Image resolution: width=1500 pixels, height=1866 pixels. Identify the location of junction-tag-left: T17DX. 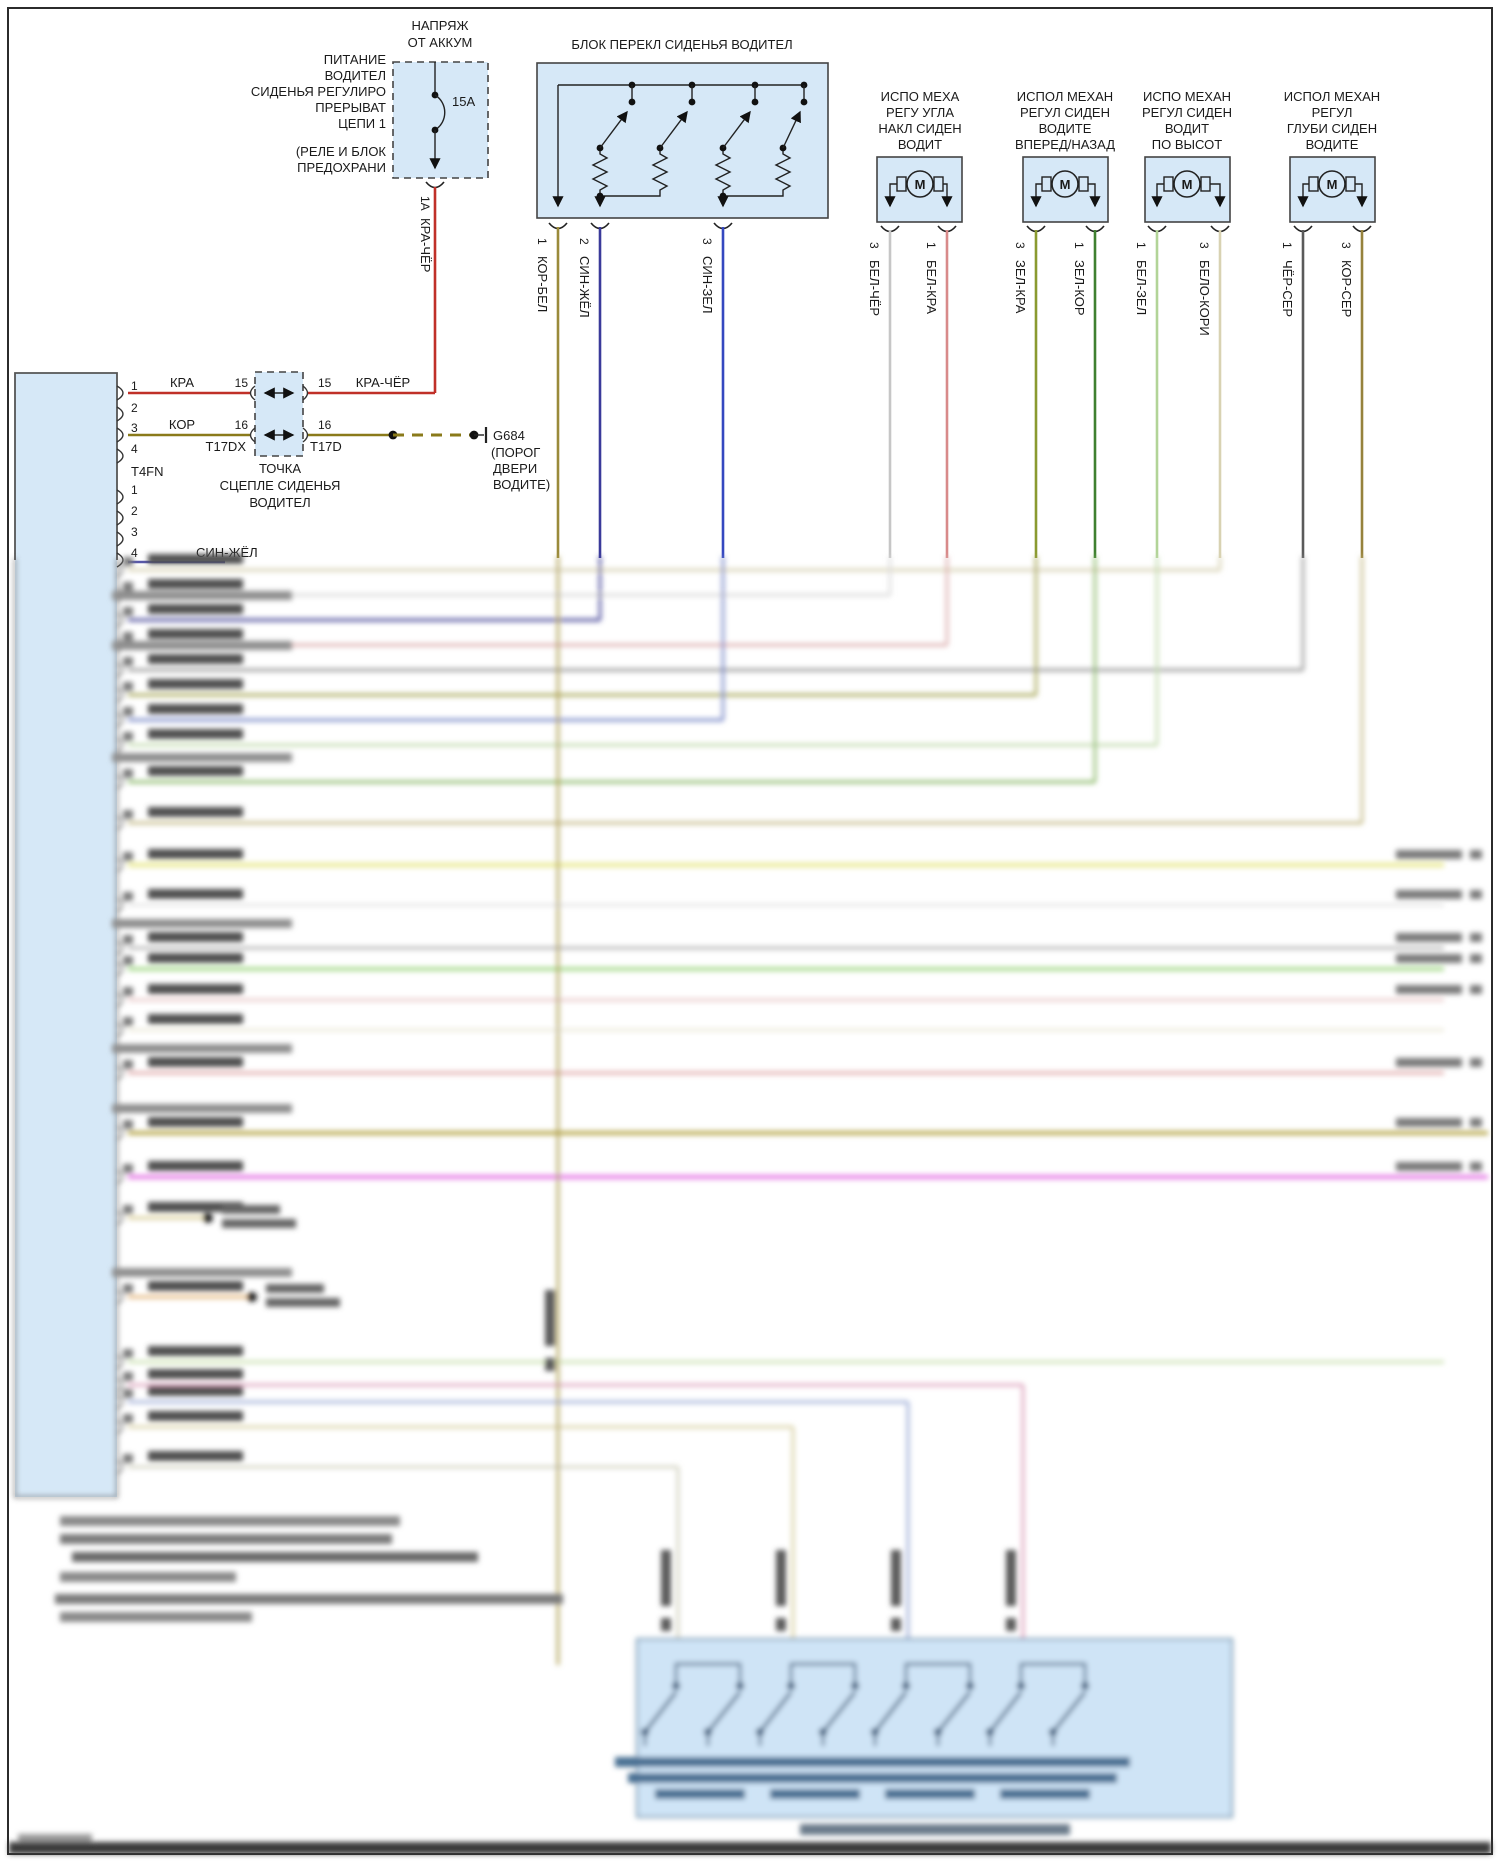
(226, 446).